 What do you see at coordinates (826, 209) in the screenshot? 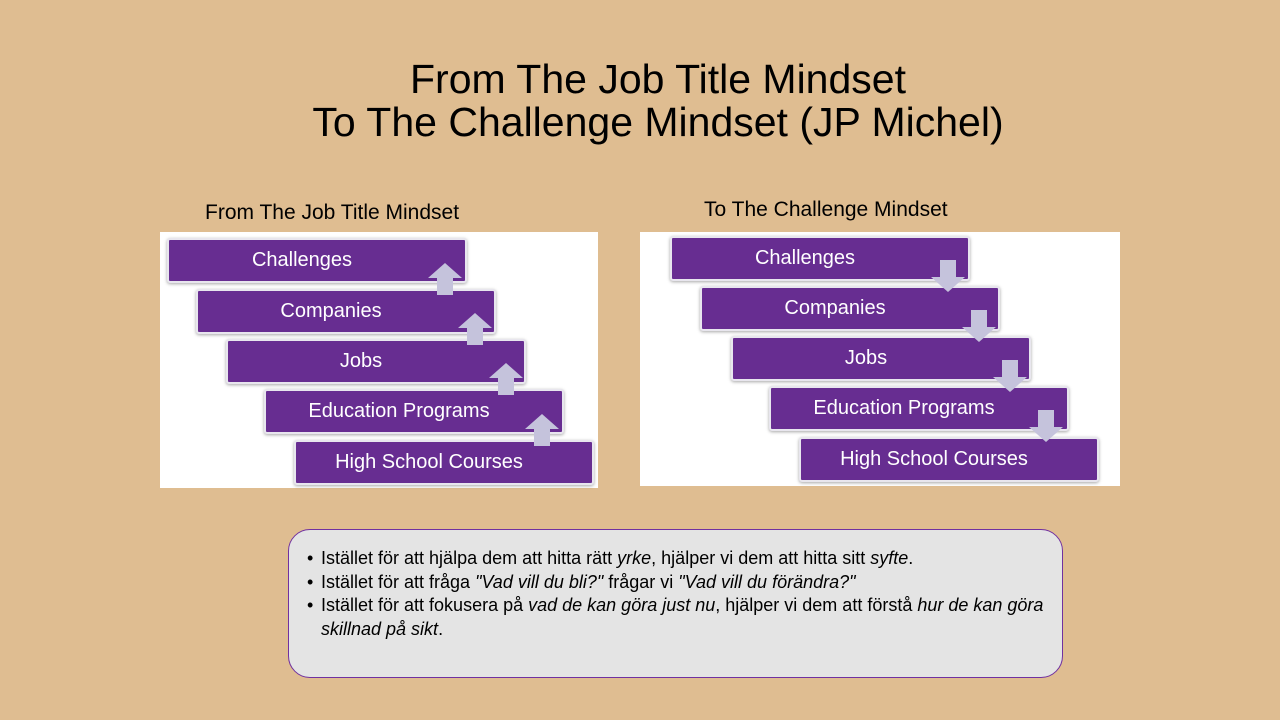
I see `right-caption: To The Challenge Mindset` at bounding box center [826, 209].